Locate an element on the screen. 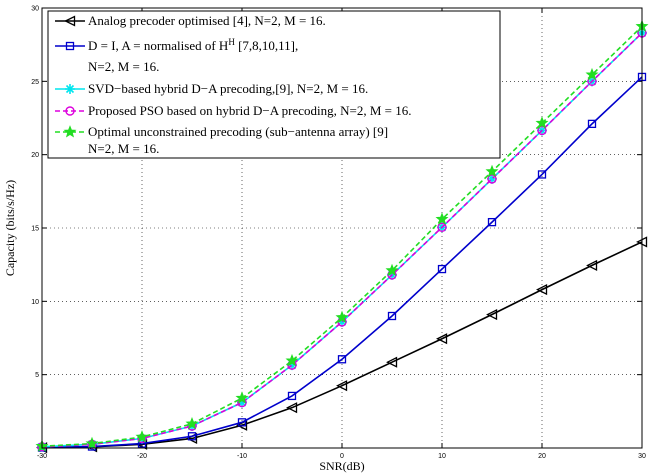 The width and height of the screenshot is (665, 476). y-axis-label: Capacity (bits/s/Hz) is located at coordinates (10, 228).